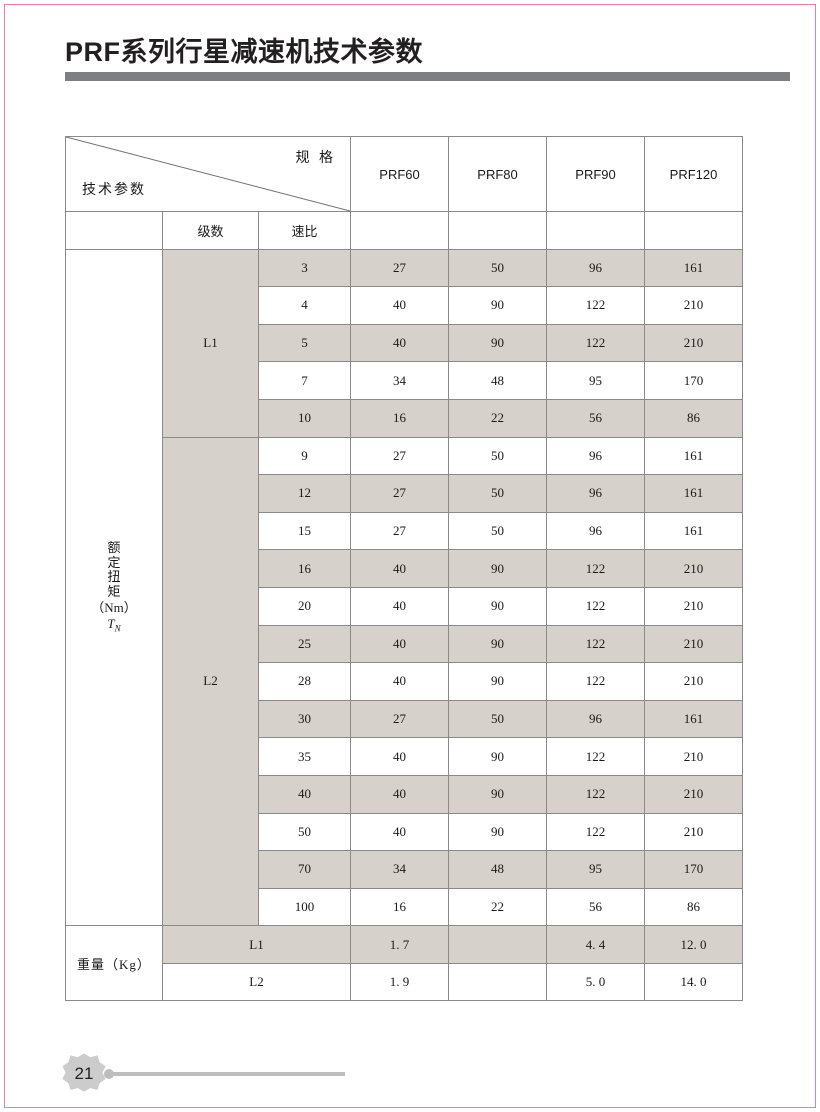 The image size is (820, 1112). Describe the element at coordinates (694, 380) in the screenshot. I see `torque-value: 170` at that location.